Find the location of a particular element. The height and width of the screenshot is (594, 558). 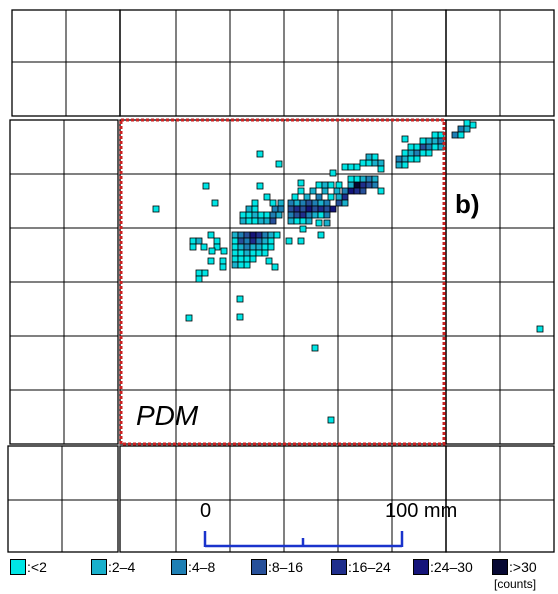

scale-end-label: 100 mm is located at coordinates (421, 511).